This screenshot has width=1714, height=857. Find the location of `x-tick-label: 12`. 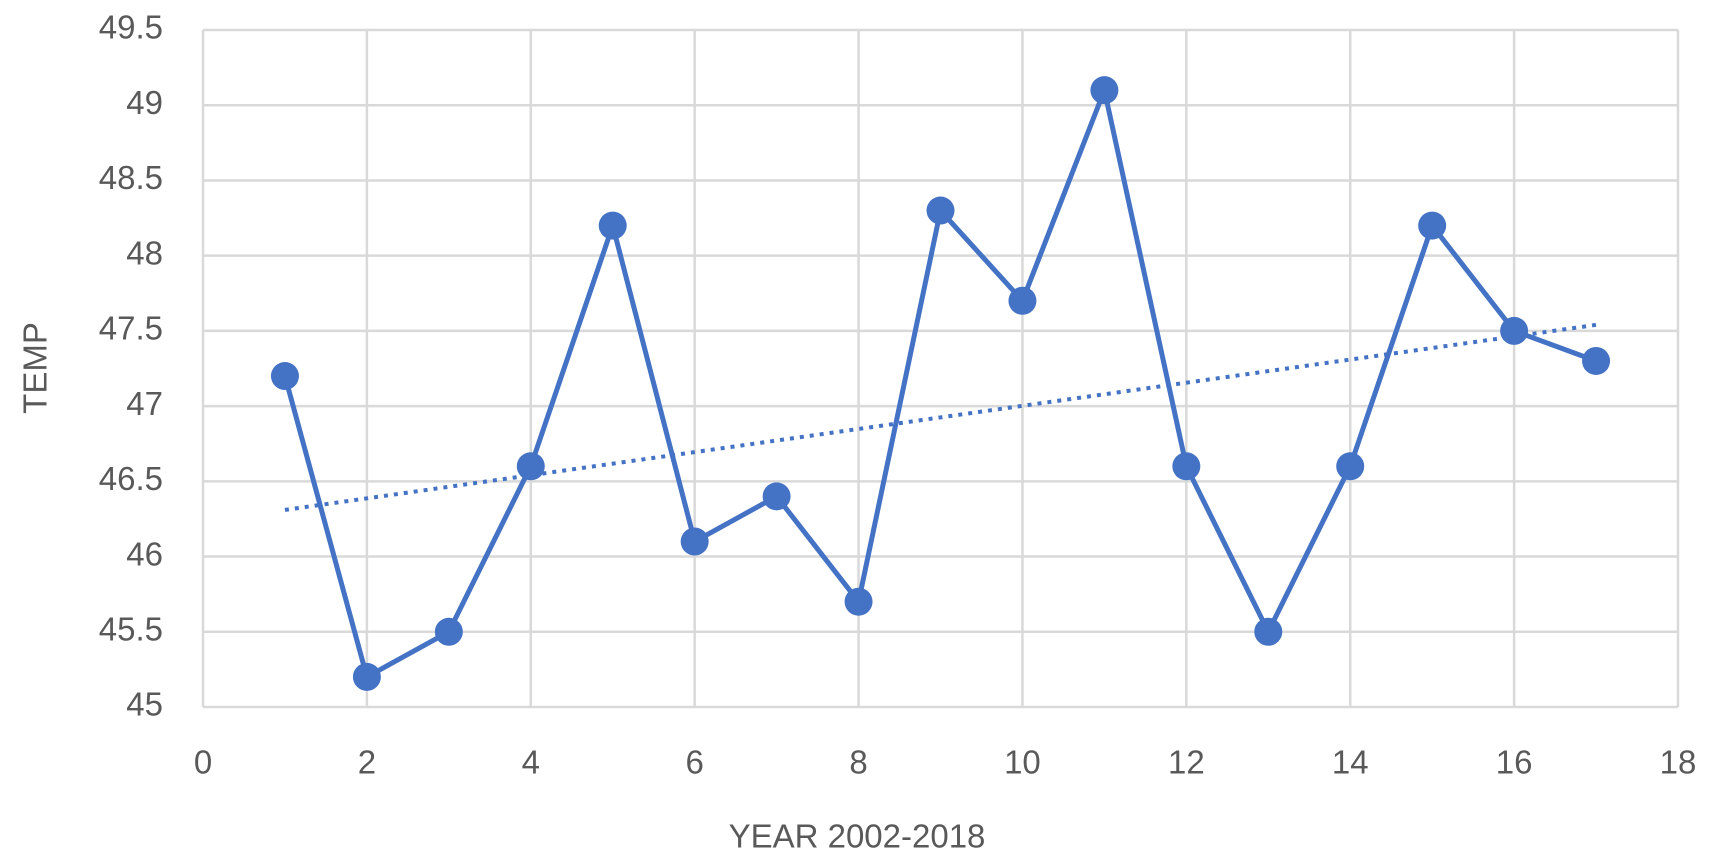

x-tick-label: 12 is located at coordinates (1186, 762).